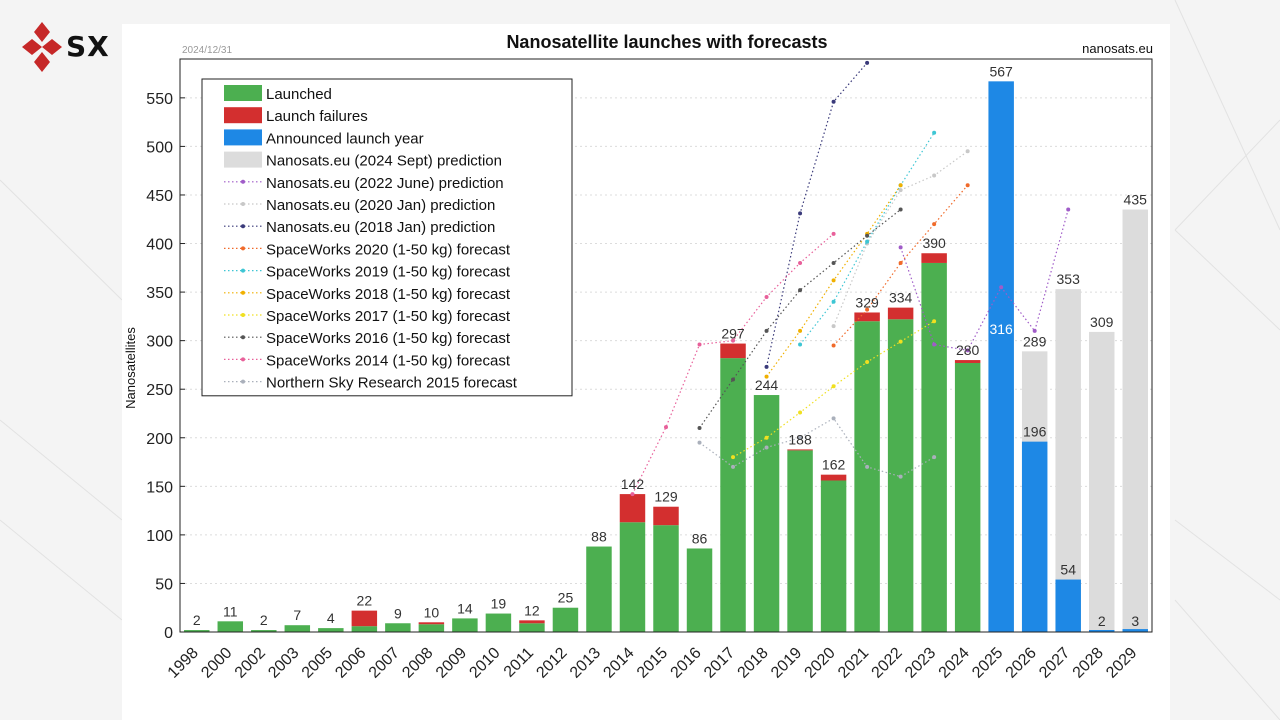 The width and height of the screenshot is (1280, 720). What do you see at coordinates (1068, 460) in the screenshot?
I see `bar-prediction-2027` at bounding box center [1068, 460].